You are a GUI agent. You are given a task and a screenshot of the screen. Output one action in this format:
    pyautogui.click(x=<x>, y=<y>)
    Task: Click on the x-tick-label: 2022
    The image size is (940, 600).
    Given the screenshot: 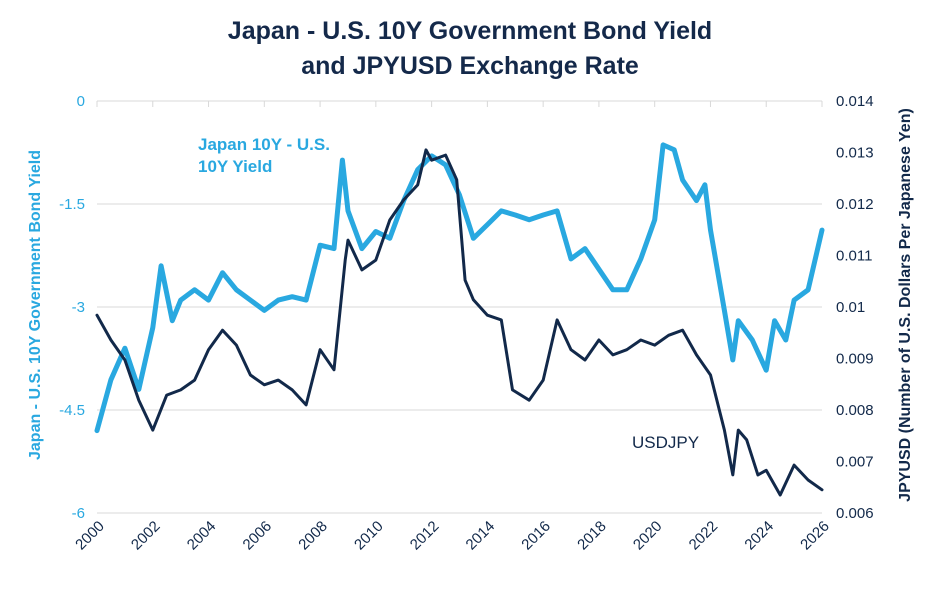 What is the action you would take?
    pyautogui.click(x=704, y=536)
    